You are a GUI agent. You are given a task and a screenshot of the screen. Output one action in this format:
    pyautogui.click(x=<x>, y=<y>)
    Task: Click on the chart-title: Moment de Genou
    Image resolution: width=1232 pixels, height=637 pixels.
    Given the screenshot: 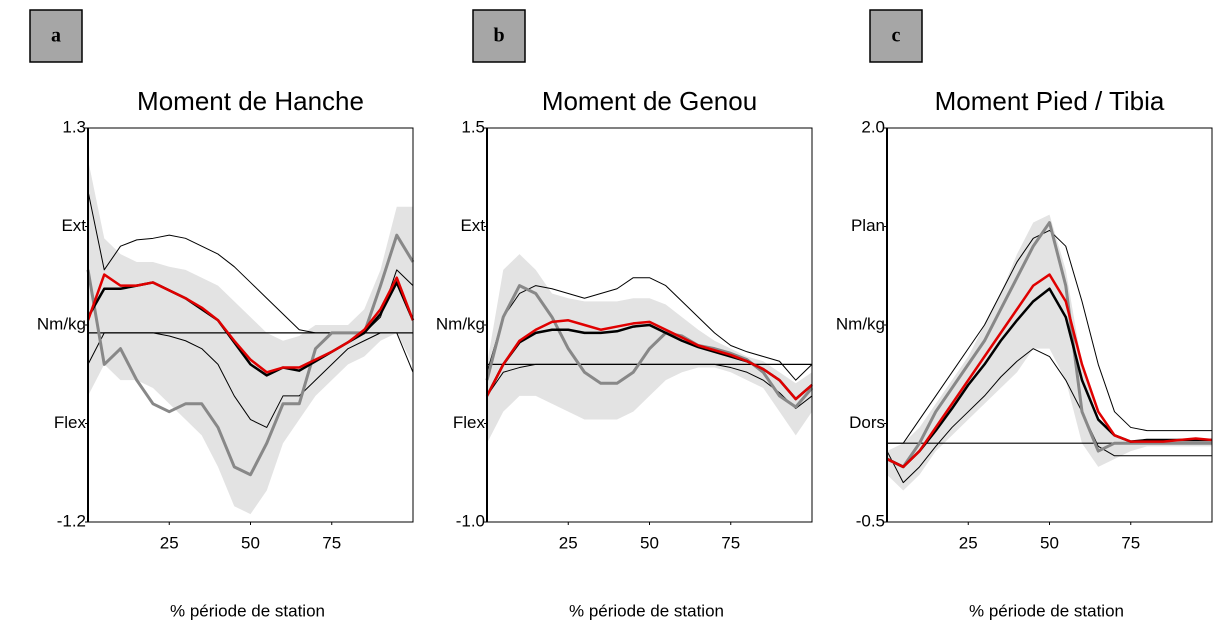 What is the action you would take?
    pyautogui.click(x=649, y=101)
    